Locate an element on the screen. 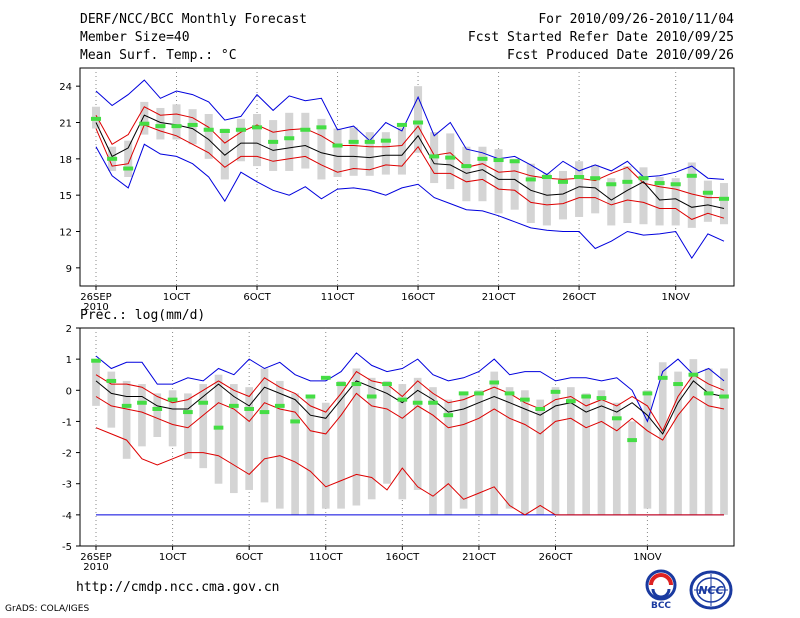 Image resolution: width=800 pixels, height=618 pixels. temp-y-tick-label: 15 is located at coordinates (65, 196).